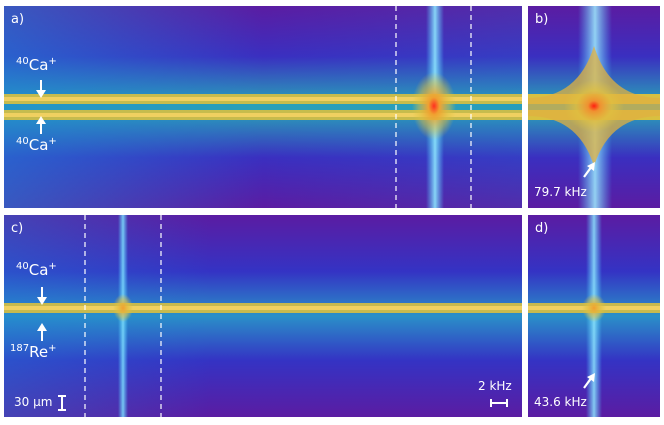 This screenshot has width=664, height=425. What do you see at coordinates (560, 402) in the screenshot?
I see `frequency-label-d: 43.6 kHz` at bounding box center [560, 402].